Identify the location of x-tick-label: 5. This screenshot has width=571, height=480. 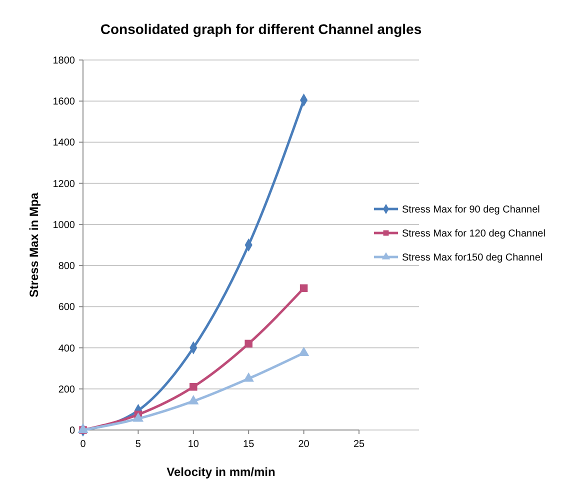
(138, 444).